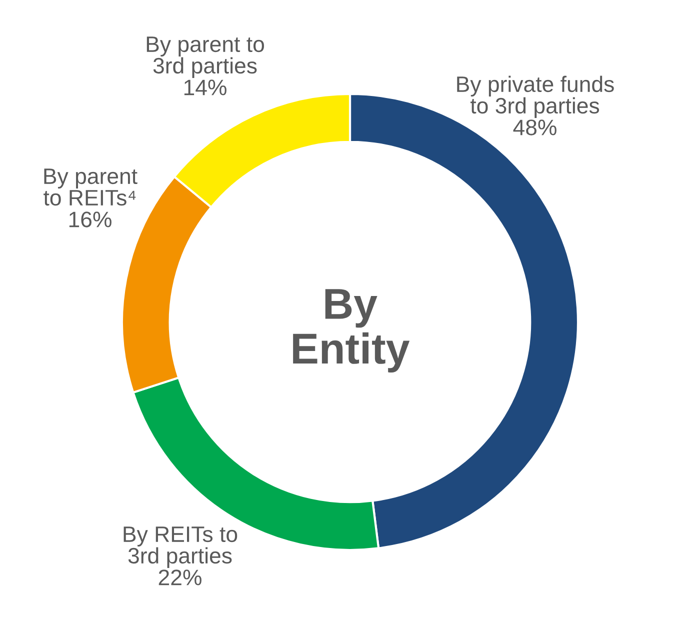 The image size is (682, 623). What do you see at coordinates (351, 330) in the screenshot?
I see `text: By Entity` at bounding box center [351, 330].